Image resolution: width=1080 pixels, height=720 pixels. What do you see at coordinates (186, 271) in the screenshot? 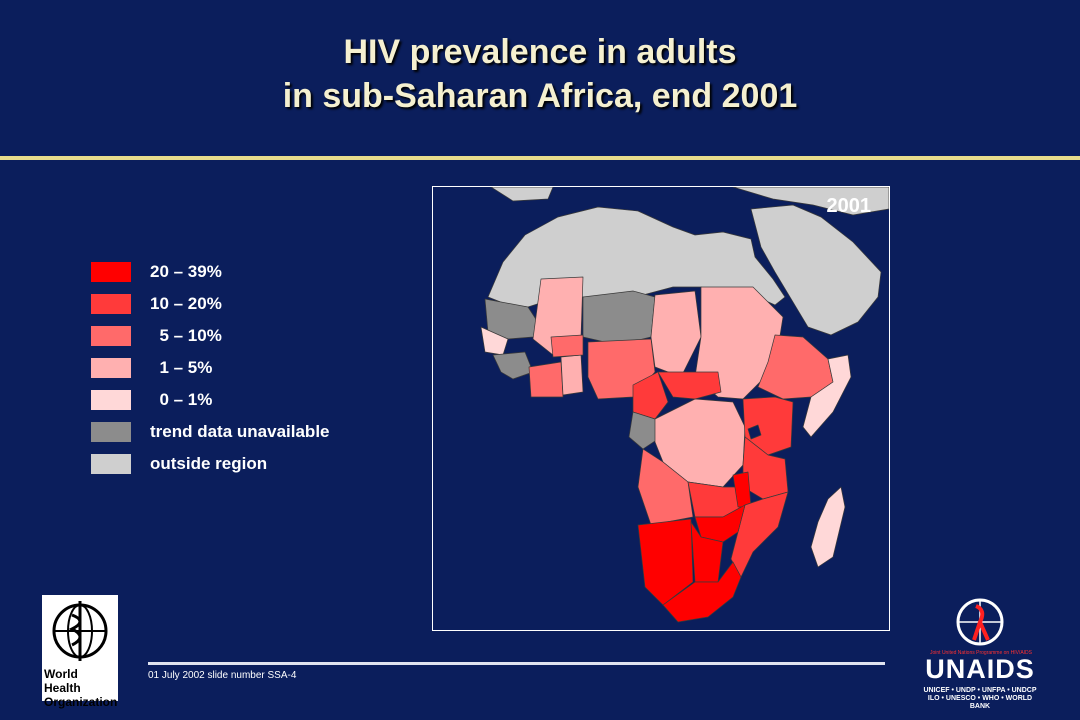
I see `legend-label: 20 – 39%` at bounding box center [186, 271].